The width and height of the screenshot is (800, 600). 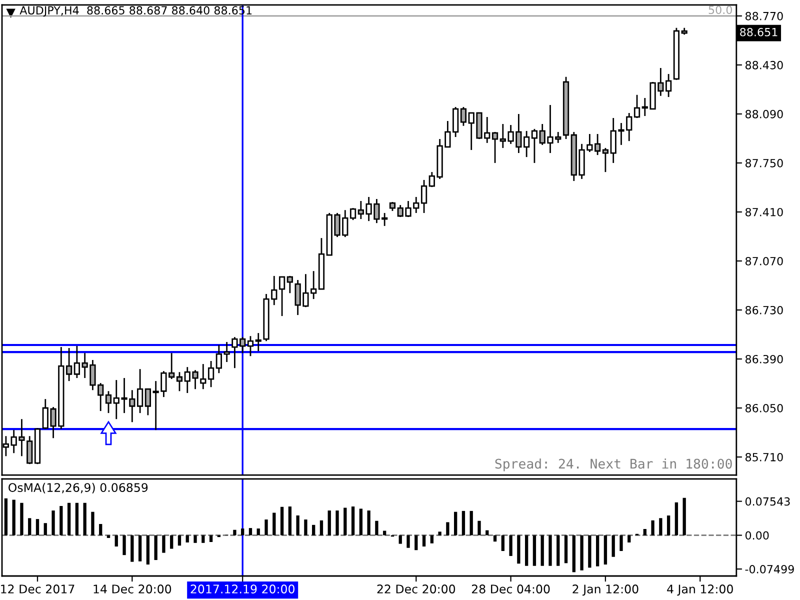 What do you see at coordinates (613, 465) in the screenshot?
I see `annotation: Spread: 24. Next Bar in 180:00` at bounding box center [613, 465].